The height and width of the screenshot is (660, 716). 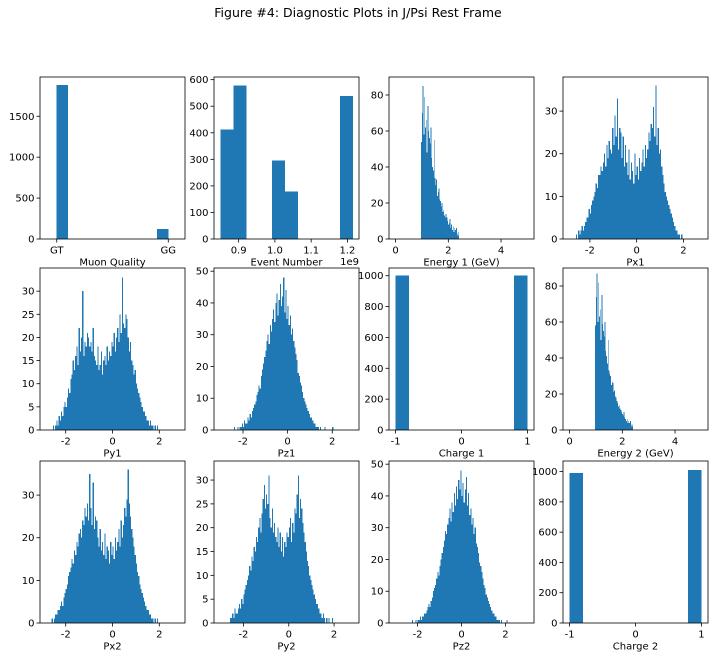 I want to click on x-tick-label: -2, so click(x=66, y=442).